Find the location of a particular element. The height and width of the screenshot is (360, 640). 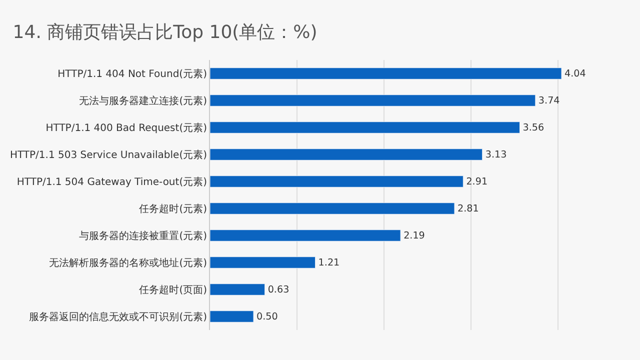

y-tick-label: 无法与服务器建立连接(元素) is located at coordinates (143, 101).